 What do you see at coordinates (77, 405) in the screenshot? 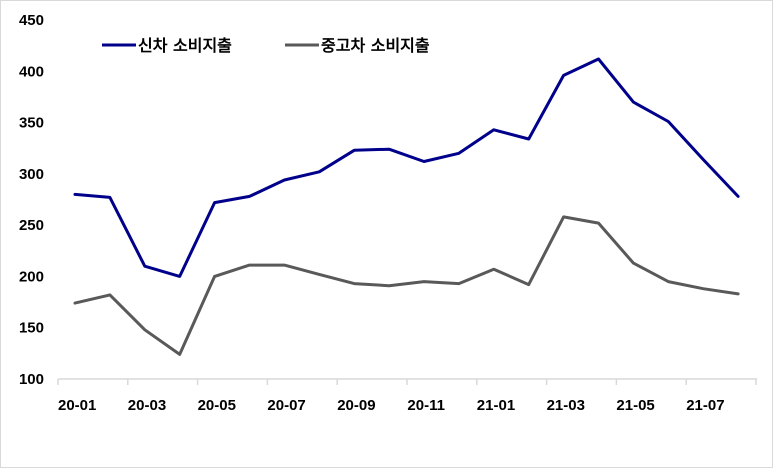
I see `x-tick-label: 20-01` at bounding box center [77, 405].